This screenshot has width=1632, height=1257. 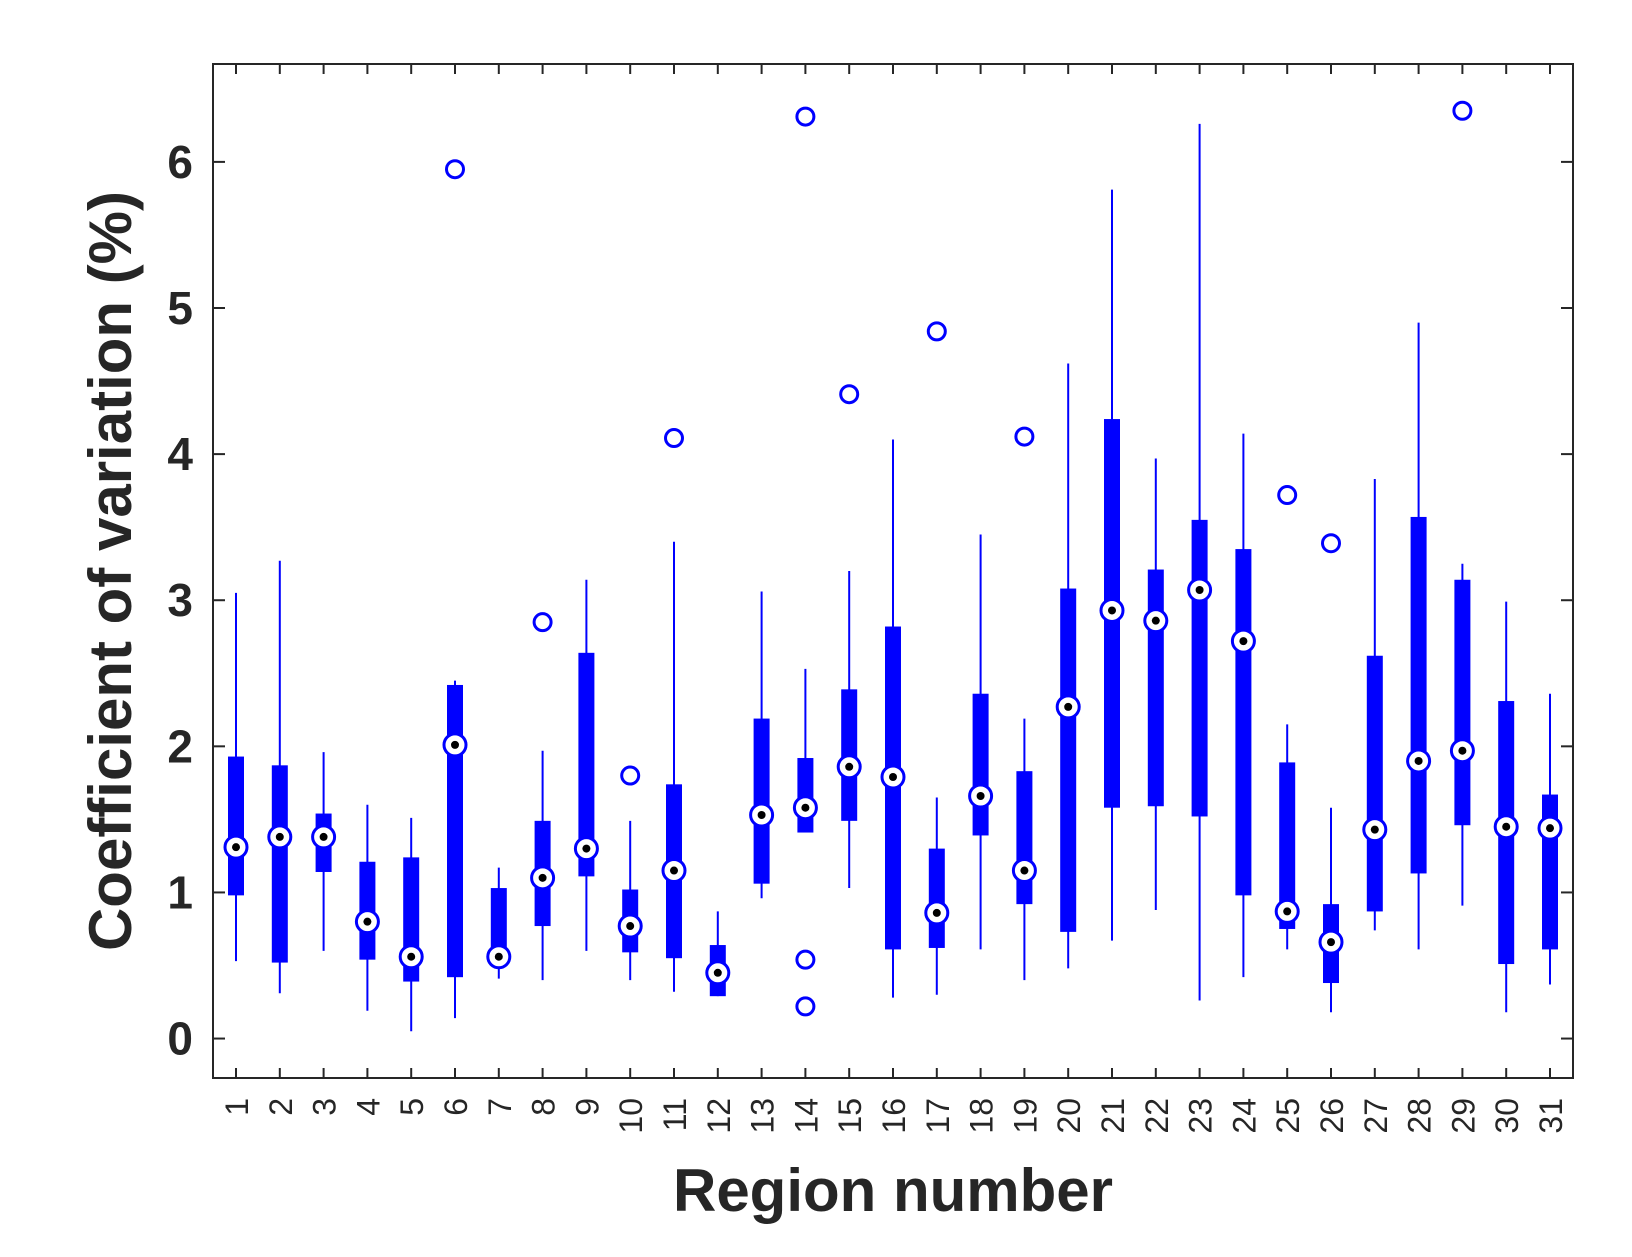 What do you see at coordinates (631, 1116) in the screenshot?
I see `x-tick-label-10: 10` at bounding box center [631, 1116].